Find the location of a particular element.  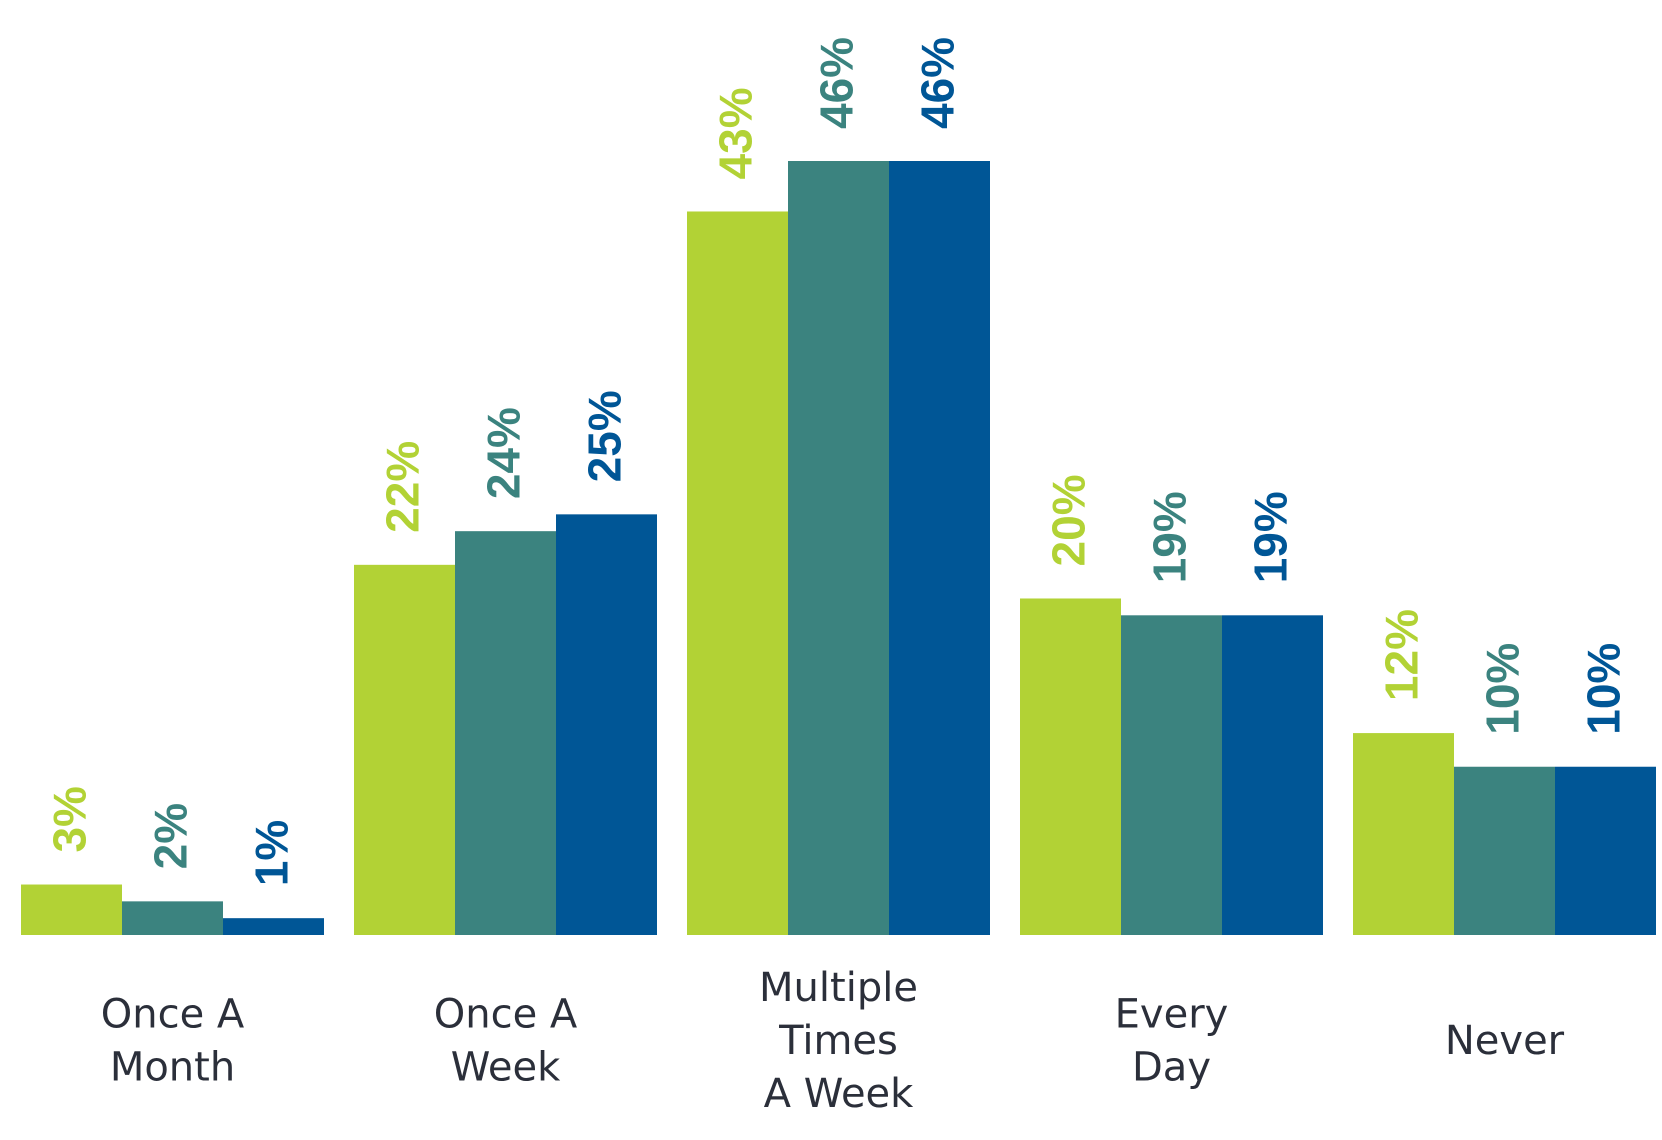

value-label-0-2: 1% is located at coordinates (272, 853).